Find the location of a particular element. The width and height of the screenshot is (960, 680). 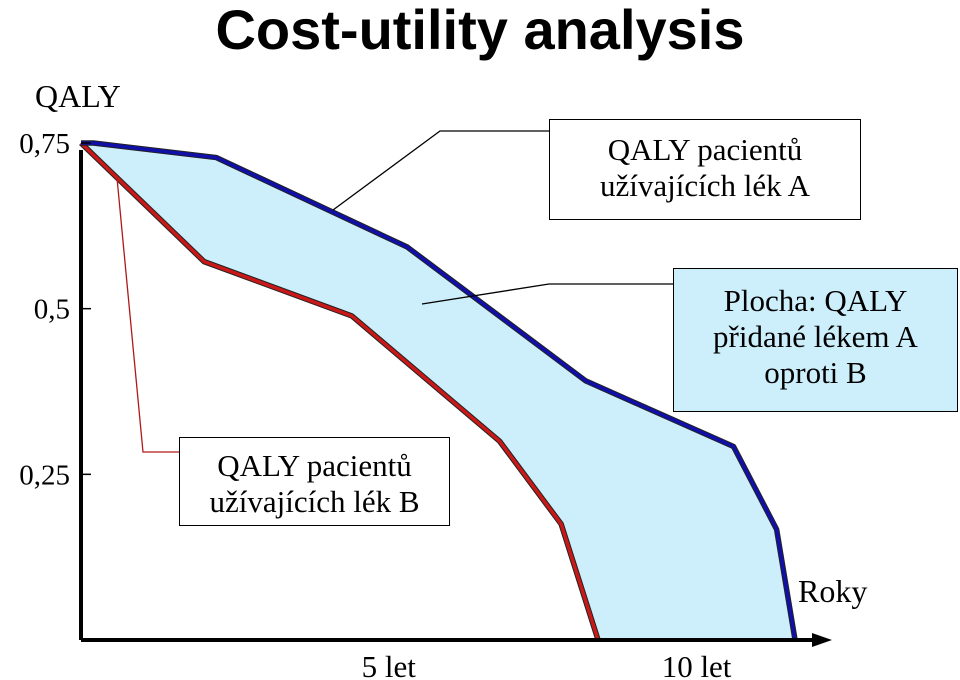

x-axis-label: Roky is located at coordinates (832, 591).